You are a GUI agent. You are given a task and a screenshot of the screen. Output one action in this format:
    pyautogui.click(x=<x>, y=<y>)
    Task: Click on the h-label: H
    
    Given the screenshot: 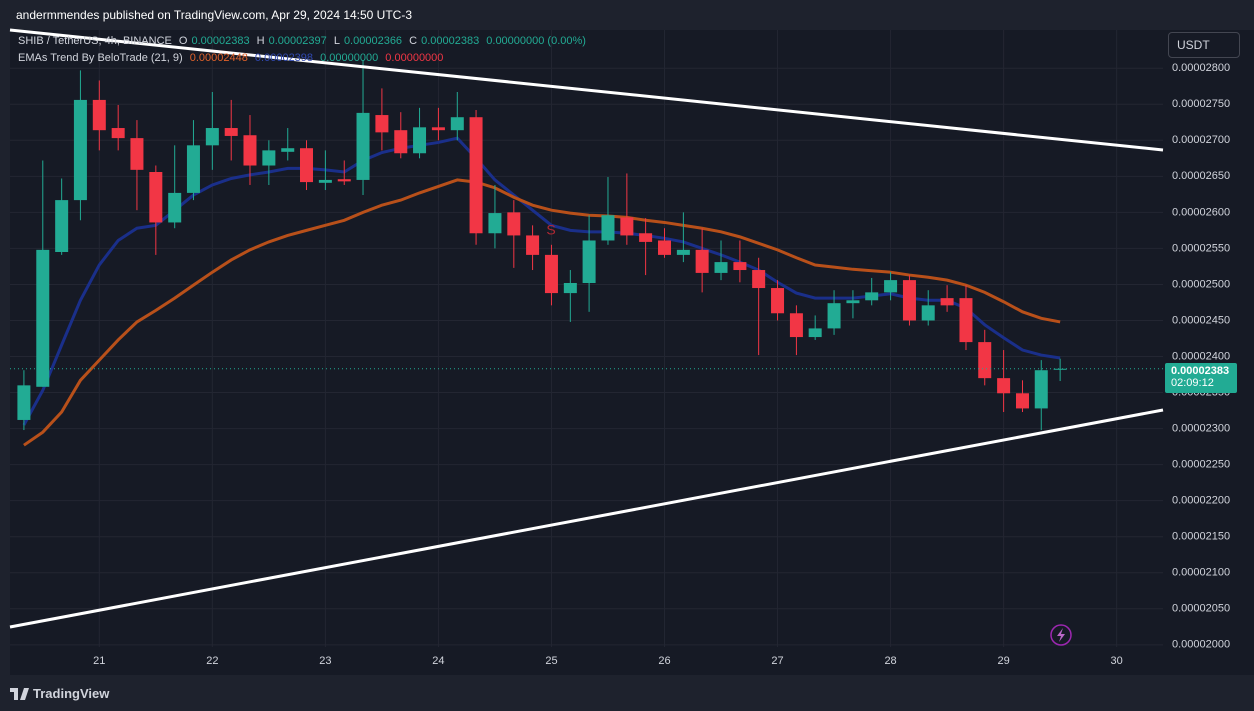 What is the action you would take?
    pyautogui.click(x=260, y=41)
    